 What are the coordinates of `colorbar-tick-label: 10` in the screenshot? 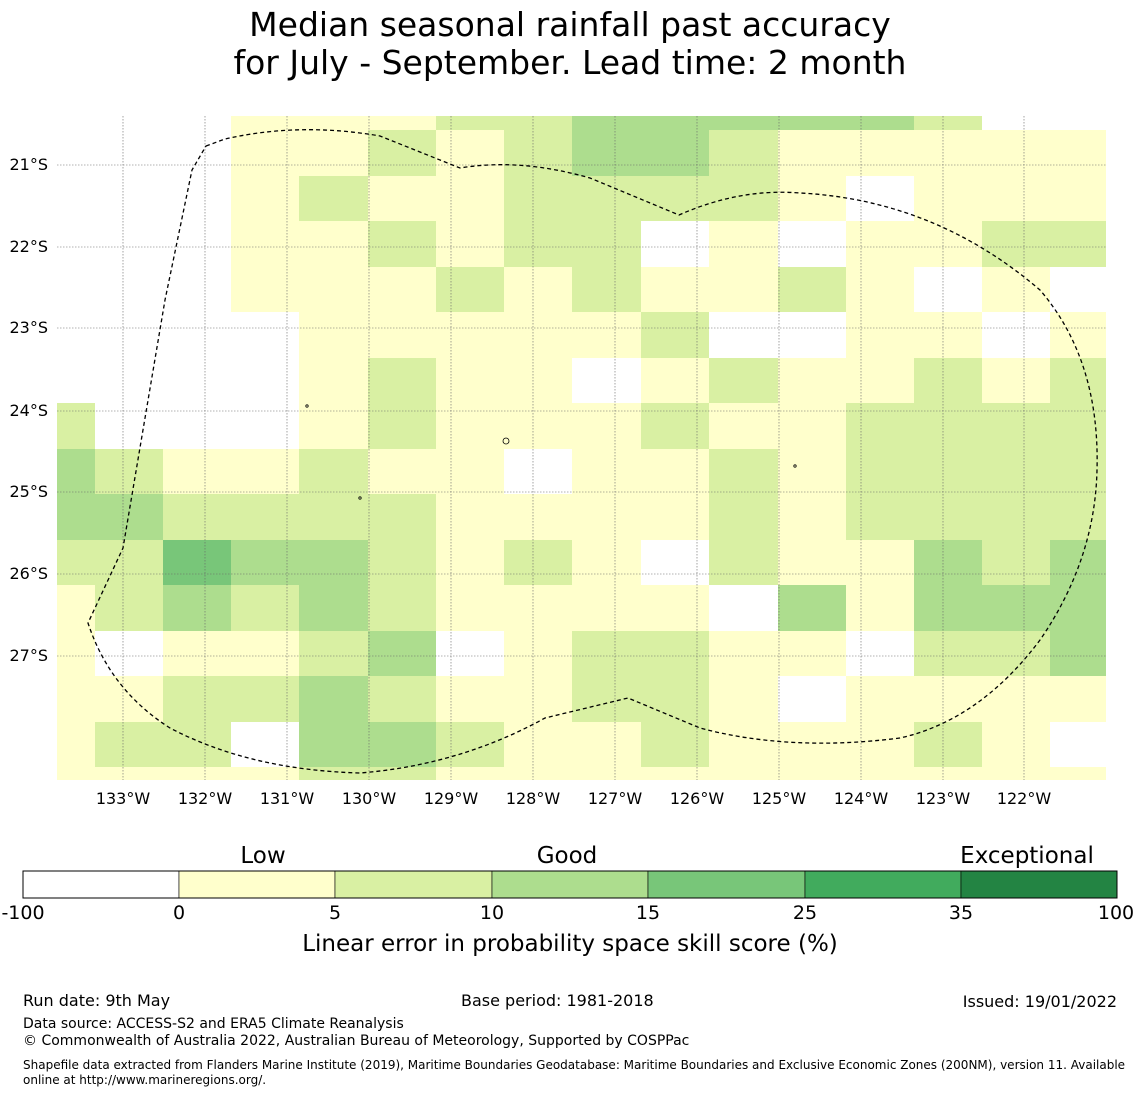 It's located at (492, 913).